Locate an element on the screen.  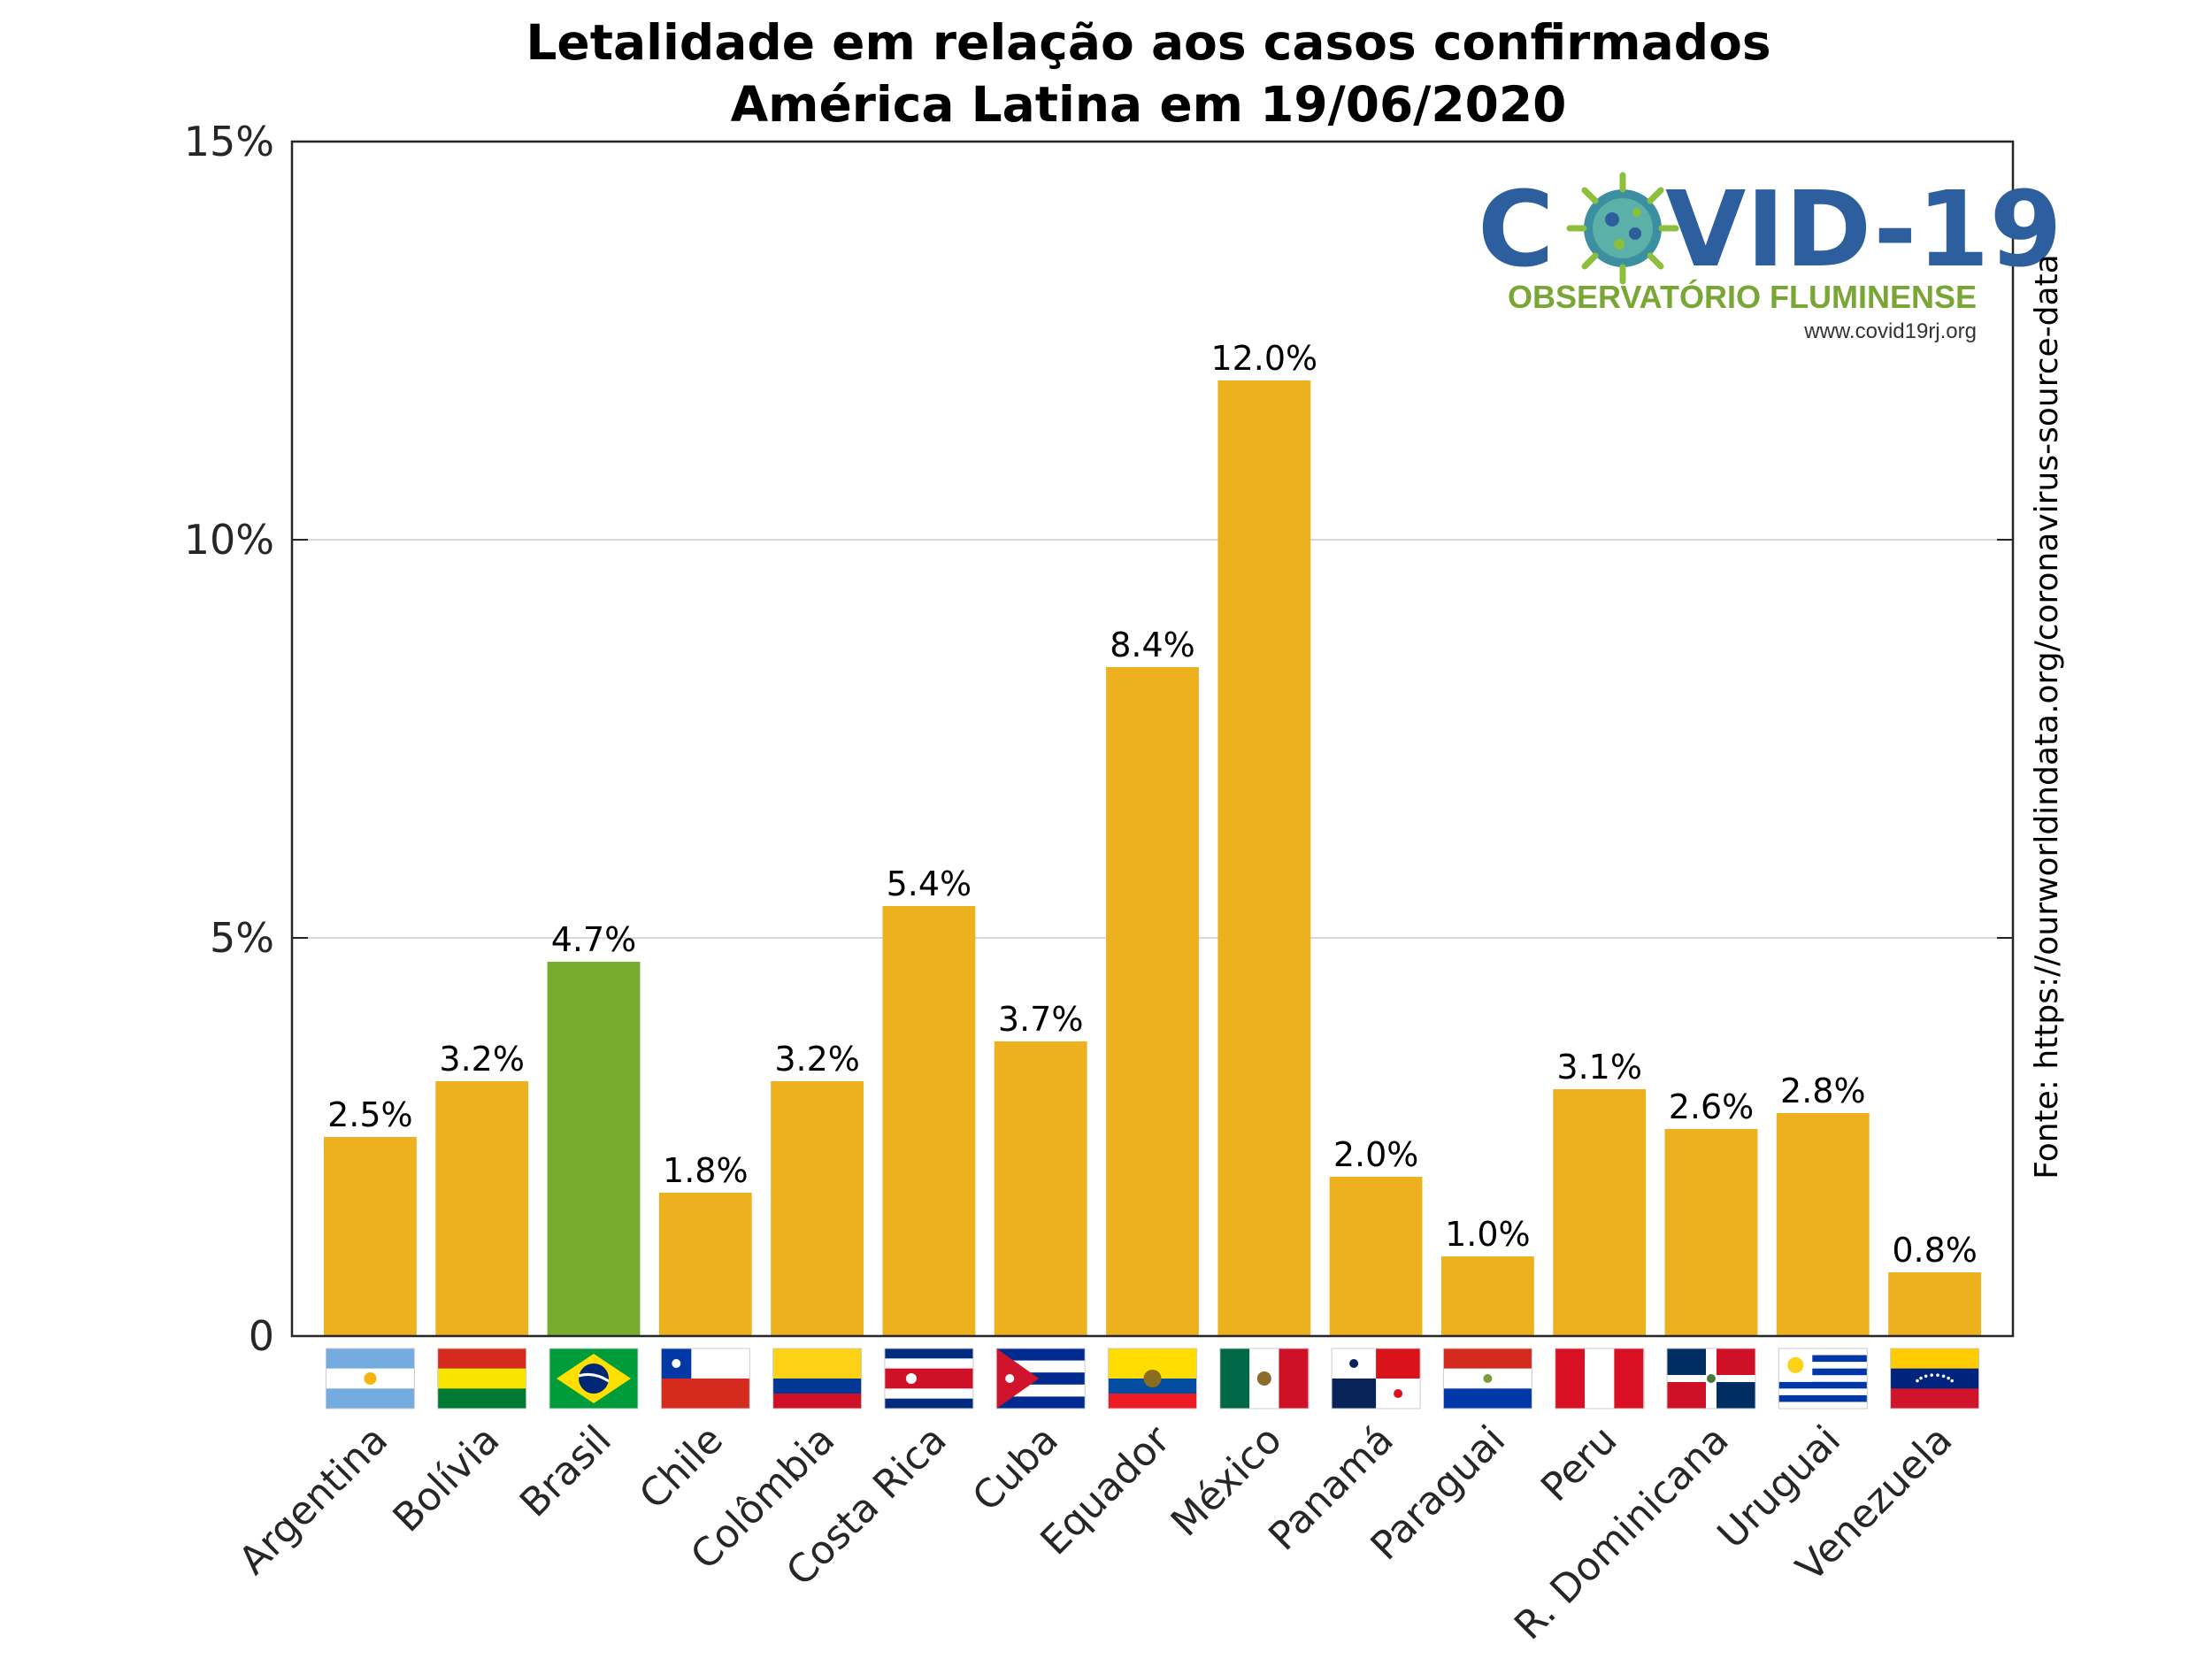
x-tick-label: Chile is located at coordinates (681, 1468).